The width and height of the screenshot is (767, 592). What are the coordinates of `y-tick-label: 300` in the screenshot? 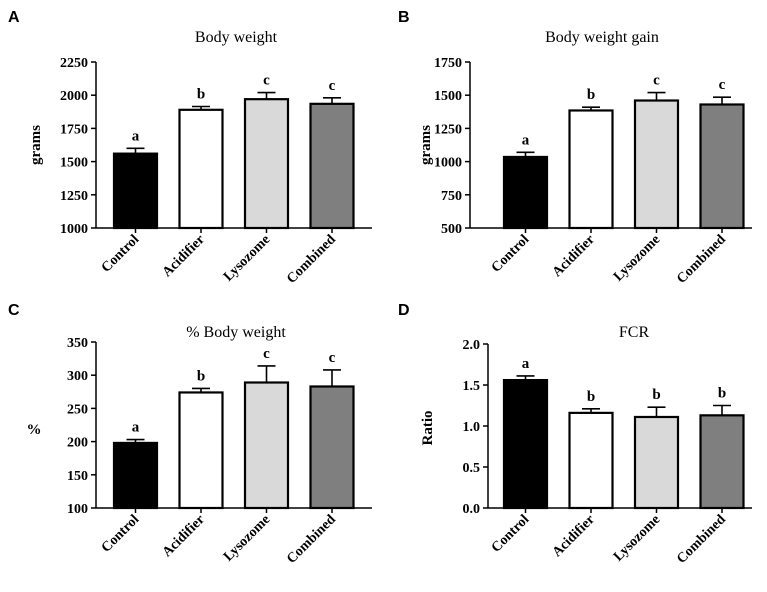 It's located at (77, 376).